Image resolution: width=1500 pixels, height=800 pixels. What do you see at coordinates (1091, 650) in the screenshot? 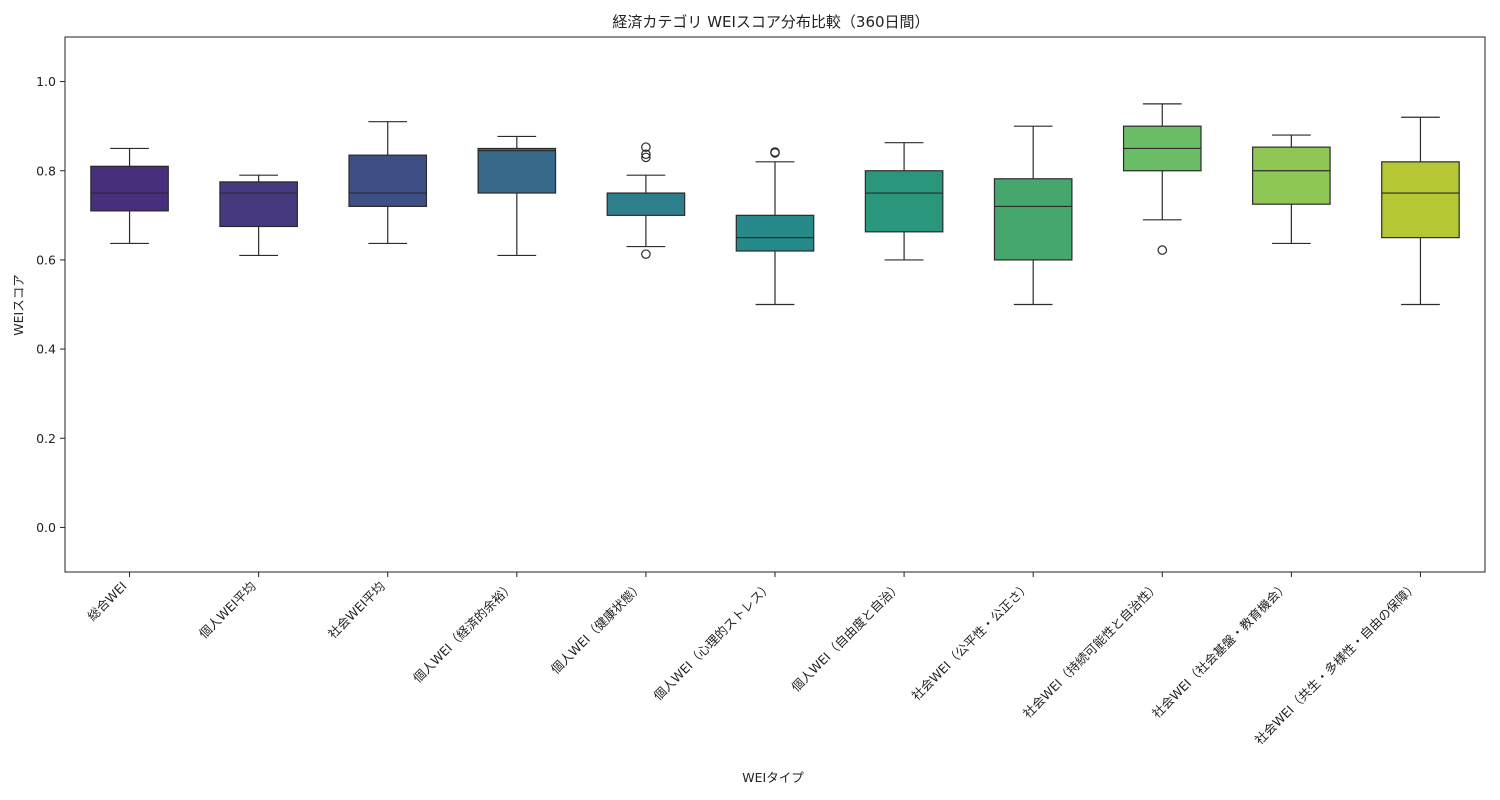
I see `x-tick-label: 社会WEI（持続可能性と自治性）` at bounding box center [1091, 650].